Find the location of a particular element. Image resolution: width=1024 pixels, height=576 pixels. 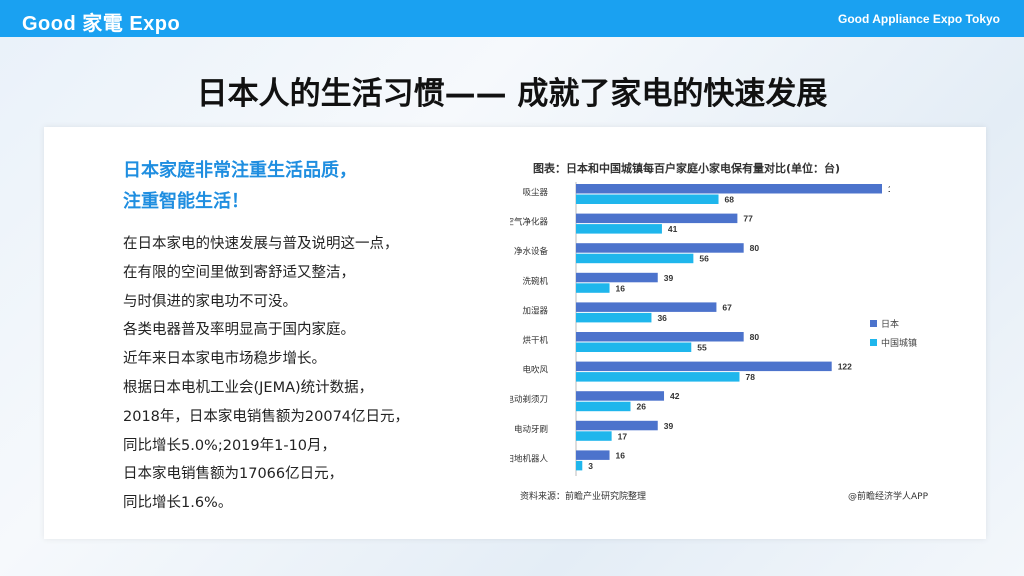

category-label: 吸尘器 is located at coordinates (535, 192).